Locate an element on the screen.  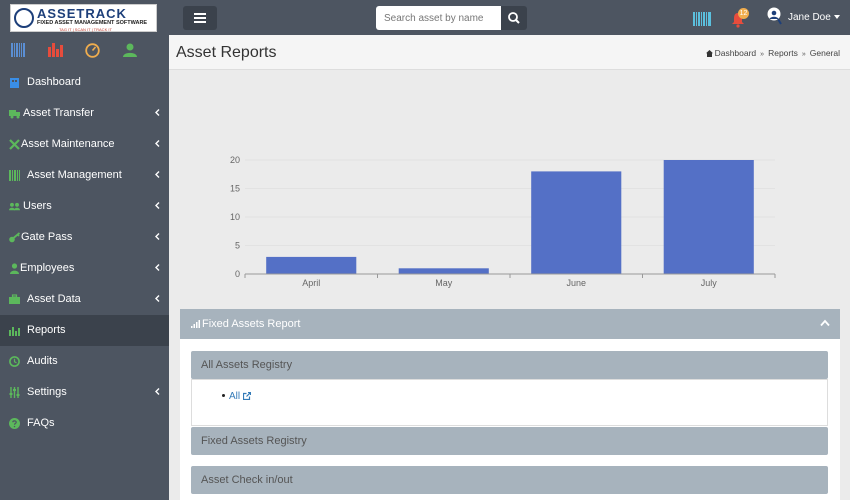
x-tick-label: June is located at coordinates (576, 283).